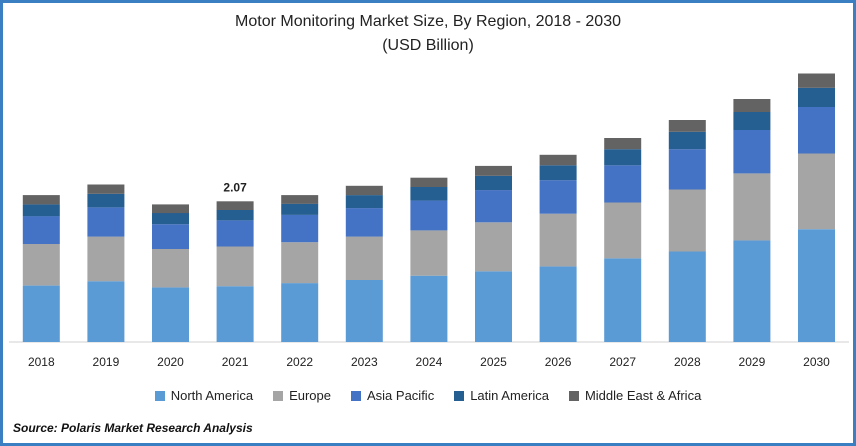 The height and width of the screenshot is (446, 856). Describe the element at coordinates (106, 362) in the screenshot. I see `x-tick-label: 2019` at that location.